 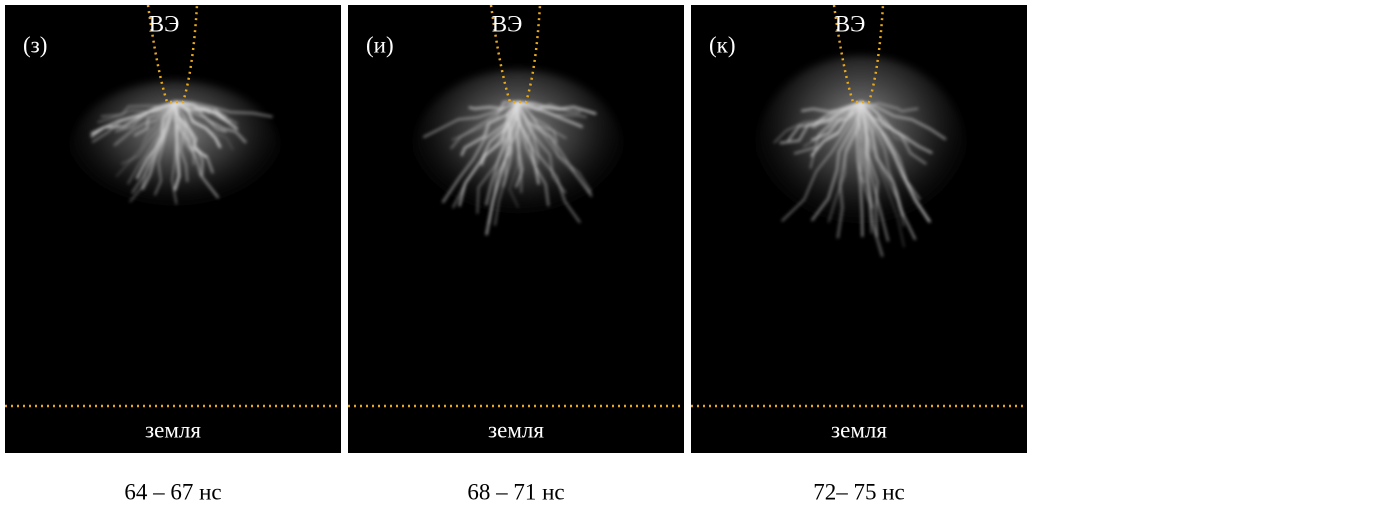 I want to click on panel-label: (и), so click(x=380, y=44).